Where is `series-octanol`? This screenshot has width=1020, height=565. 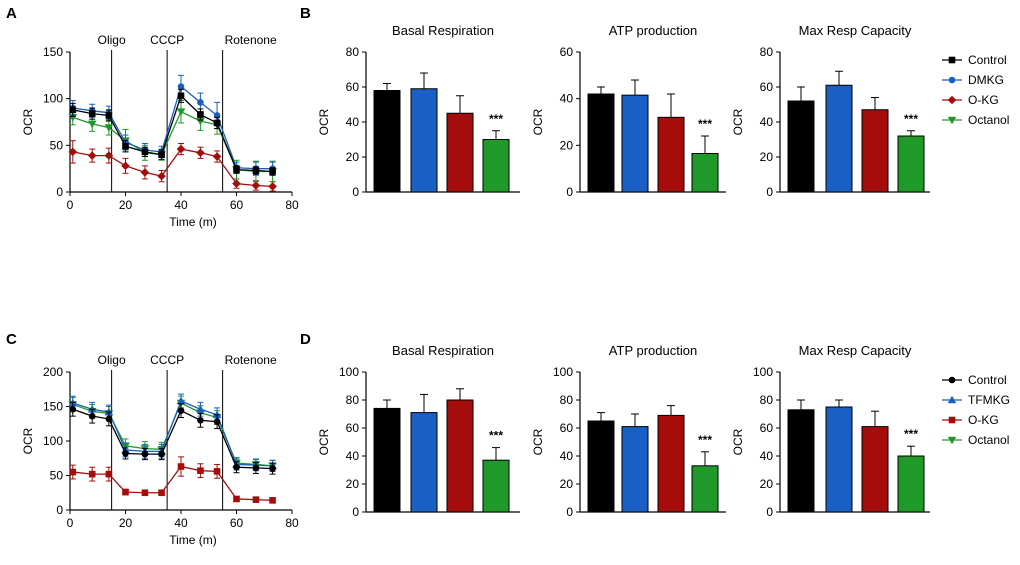 series-octanol is located at coordinates (172, 433).